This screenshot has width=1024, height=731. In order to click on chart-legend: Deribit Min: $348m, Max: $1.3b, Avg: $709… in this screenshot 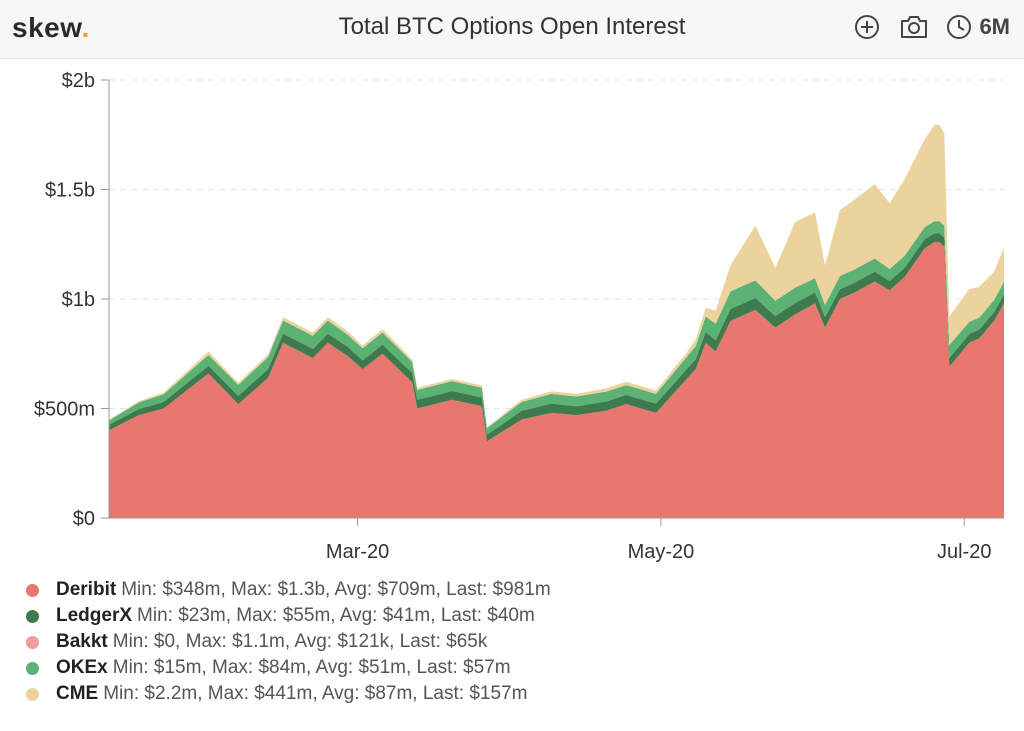, I will do `click(288, 642)`.